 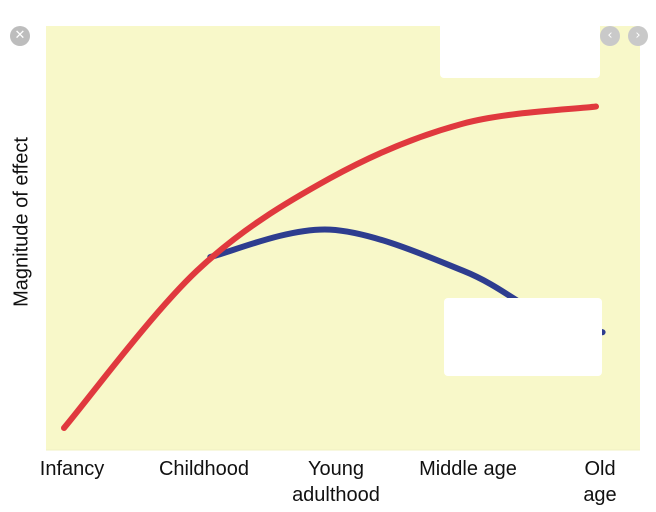 I want to click on x-tick-childhood: Childhood, so click(x=204, y=469).